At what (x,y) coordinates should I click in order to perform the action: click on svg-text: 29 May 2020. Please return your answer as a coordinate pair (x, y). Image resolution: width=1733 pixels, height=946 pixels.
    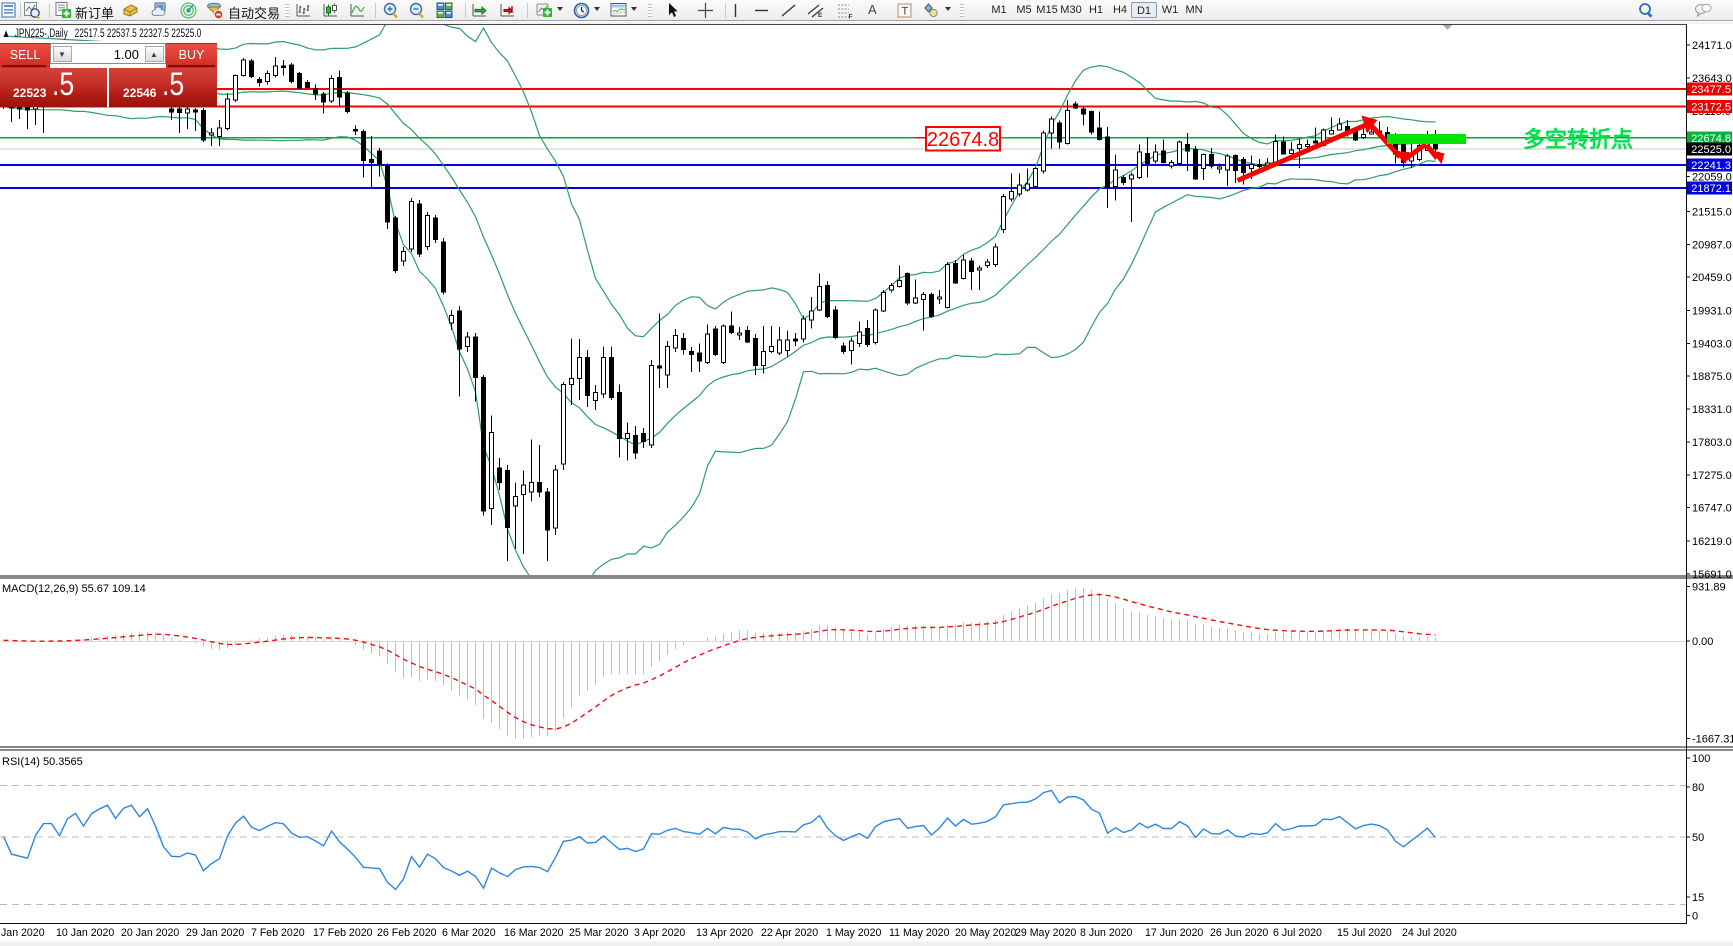
    Looking at the image, I should click on (1045, 933).